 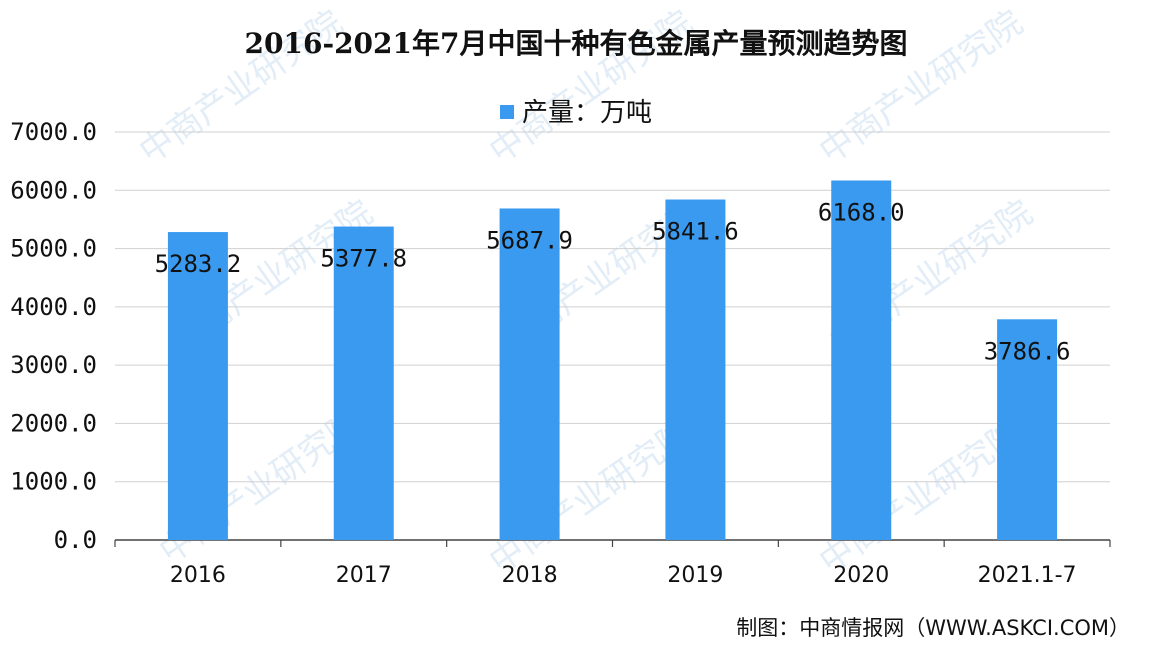 I want to click on x-tick-label: 2016, so click(x=198, y=575).